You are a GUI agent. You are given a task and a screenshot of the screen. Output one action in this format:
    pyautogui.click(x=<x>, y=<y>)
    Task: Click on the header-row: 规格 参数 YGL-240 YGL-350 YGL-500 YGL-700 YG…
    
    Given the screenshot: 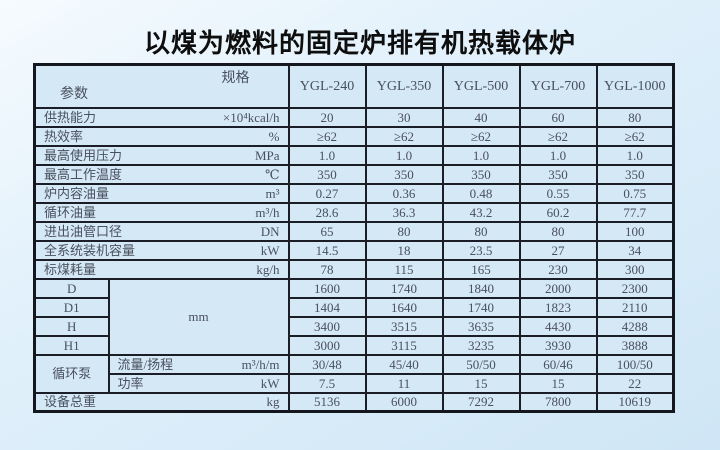 What is the action you would take?
    pyautogui.click(x=354, y=86)
    